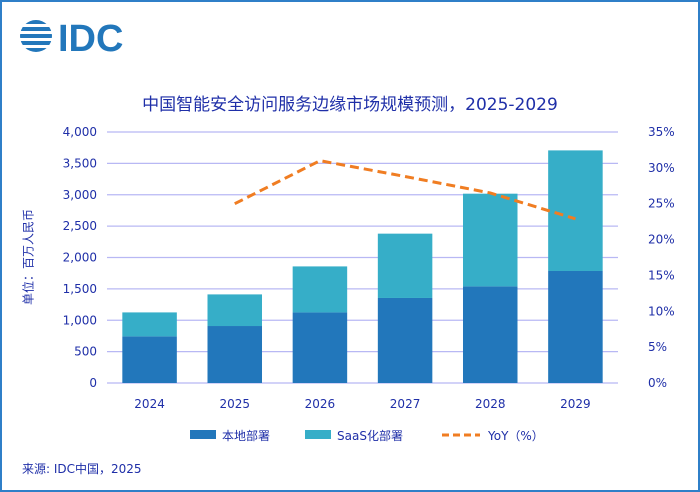 Image resolution: width=700 pixels, height=492 pixels. I want to click on y2-tick-label: 25%, so click(661, 204).